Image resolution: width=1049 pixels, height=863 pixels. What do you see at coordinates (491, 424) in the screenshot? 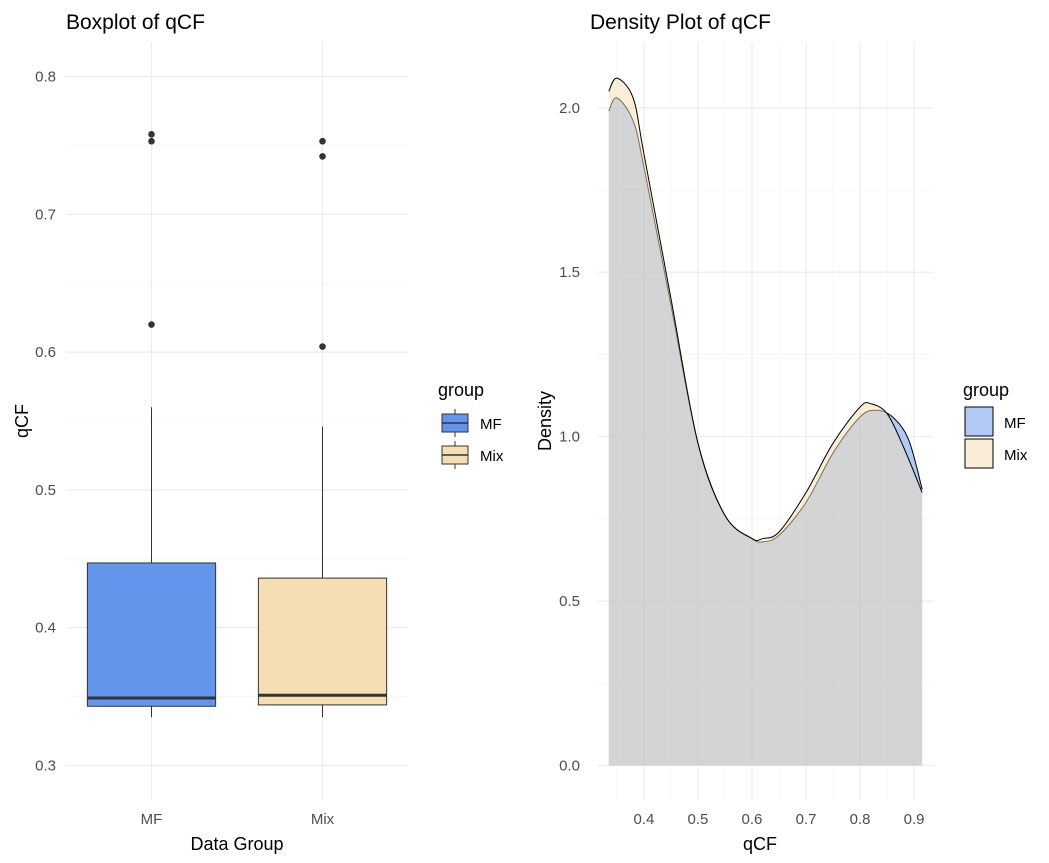
I see `boxplot-legend-label: MF` at bounding box center [491, 424].